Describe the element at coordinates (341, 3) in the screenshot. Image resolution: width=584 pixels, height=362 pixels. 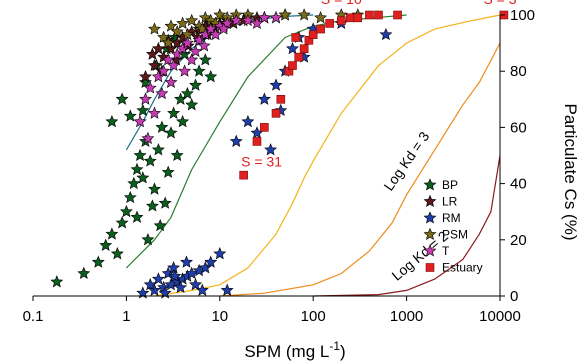
I see `annotation-label: S = 10` at that location.